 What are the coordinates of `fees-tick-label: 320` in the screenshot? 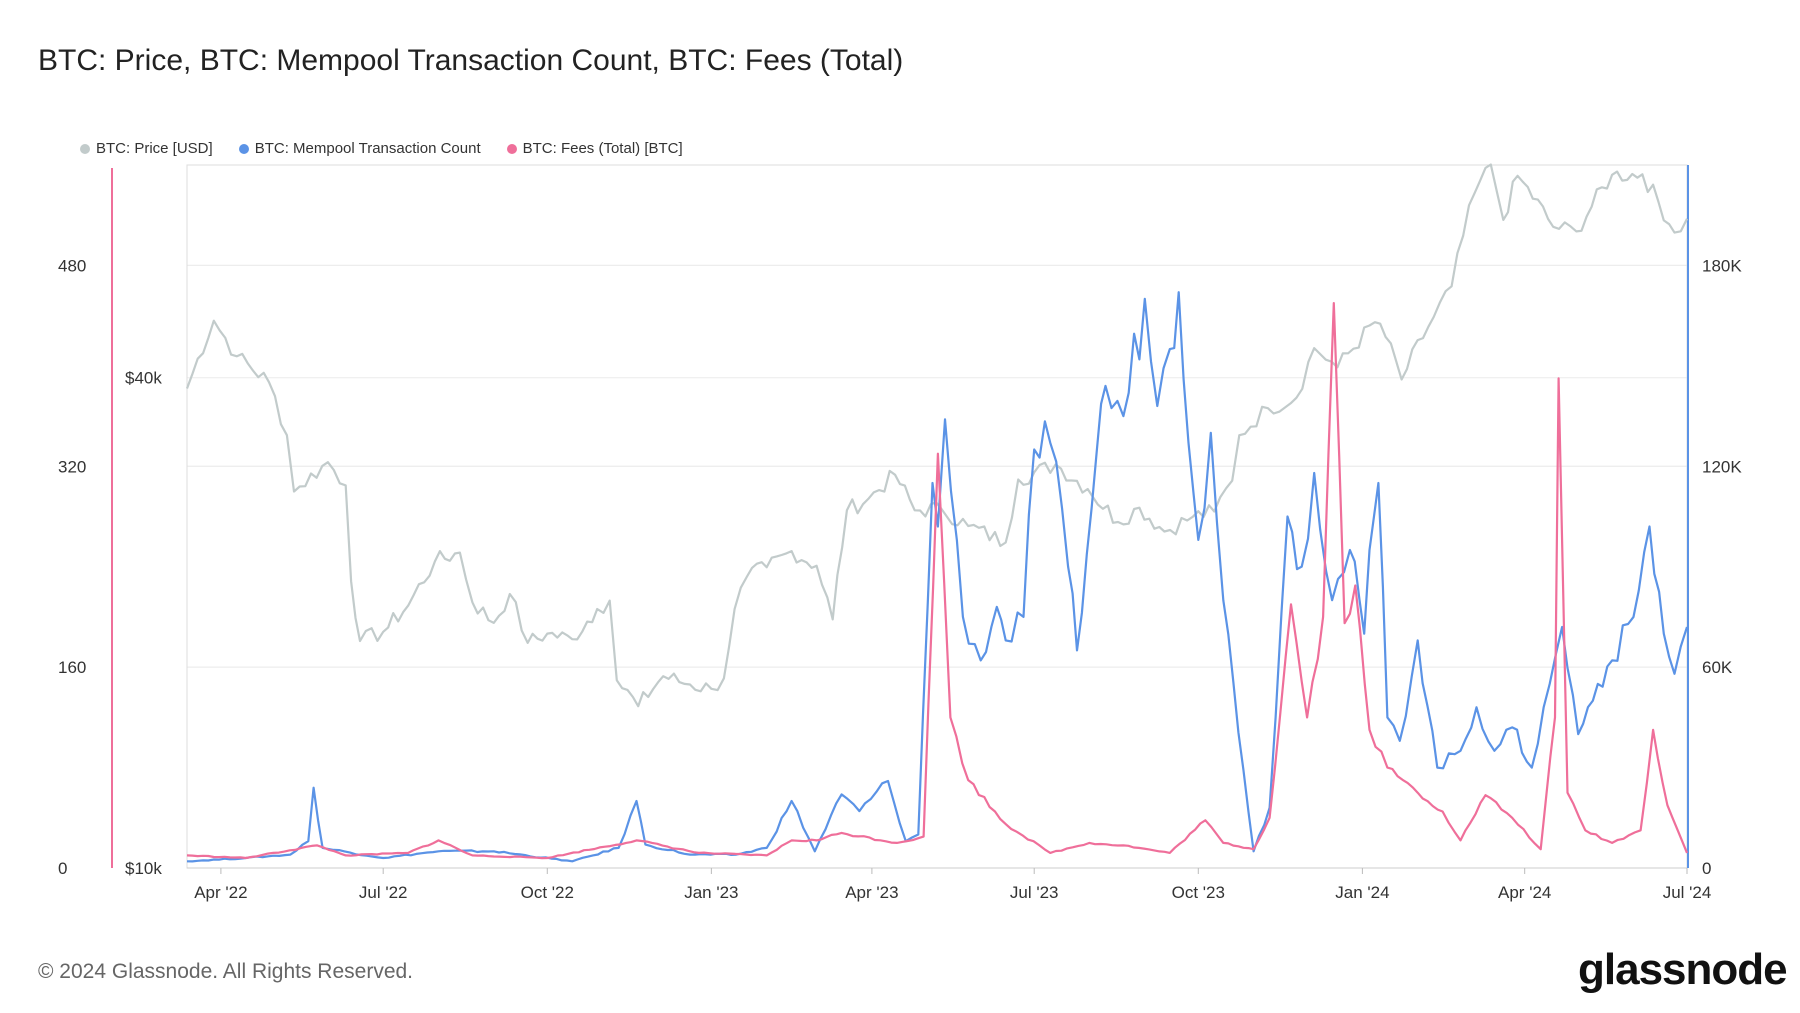 It's located at (72, 466).